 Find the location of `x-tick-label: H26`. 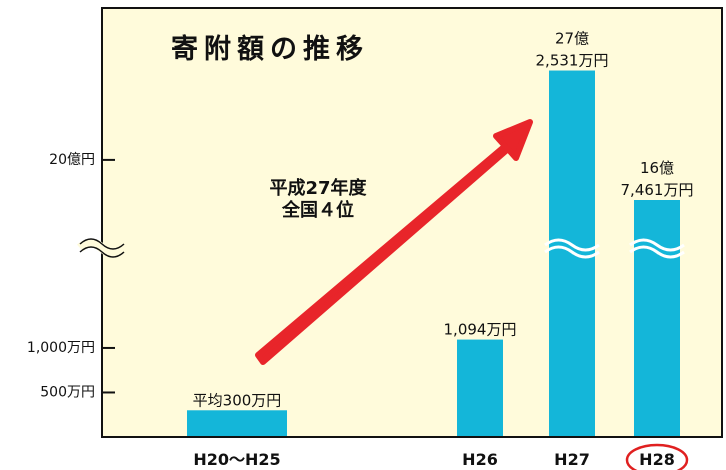

x-tick-label: H26 is located at coordinates (480, 459).